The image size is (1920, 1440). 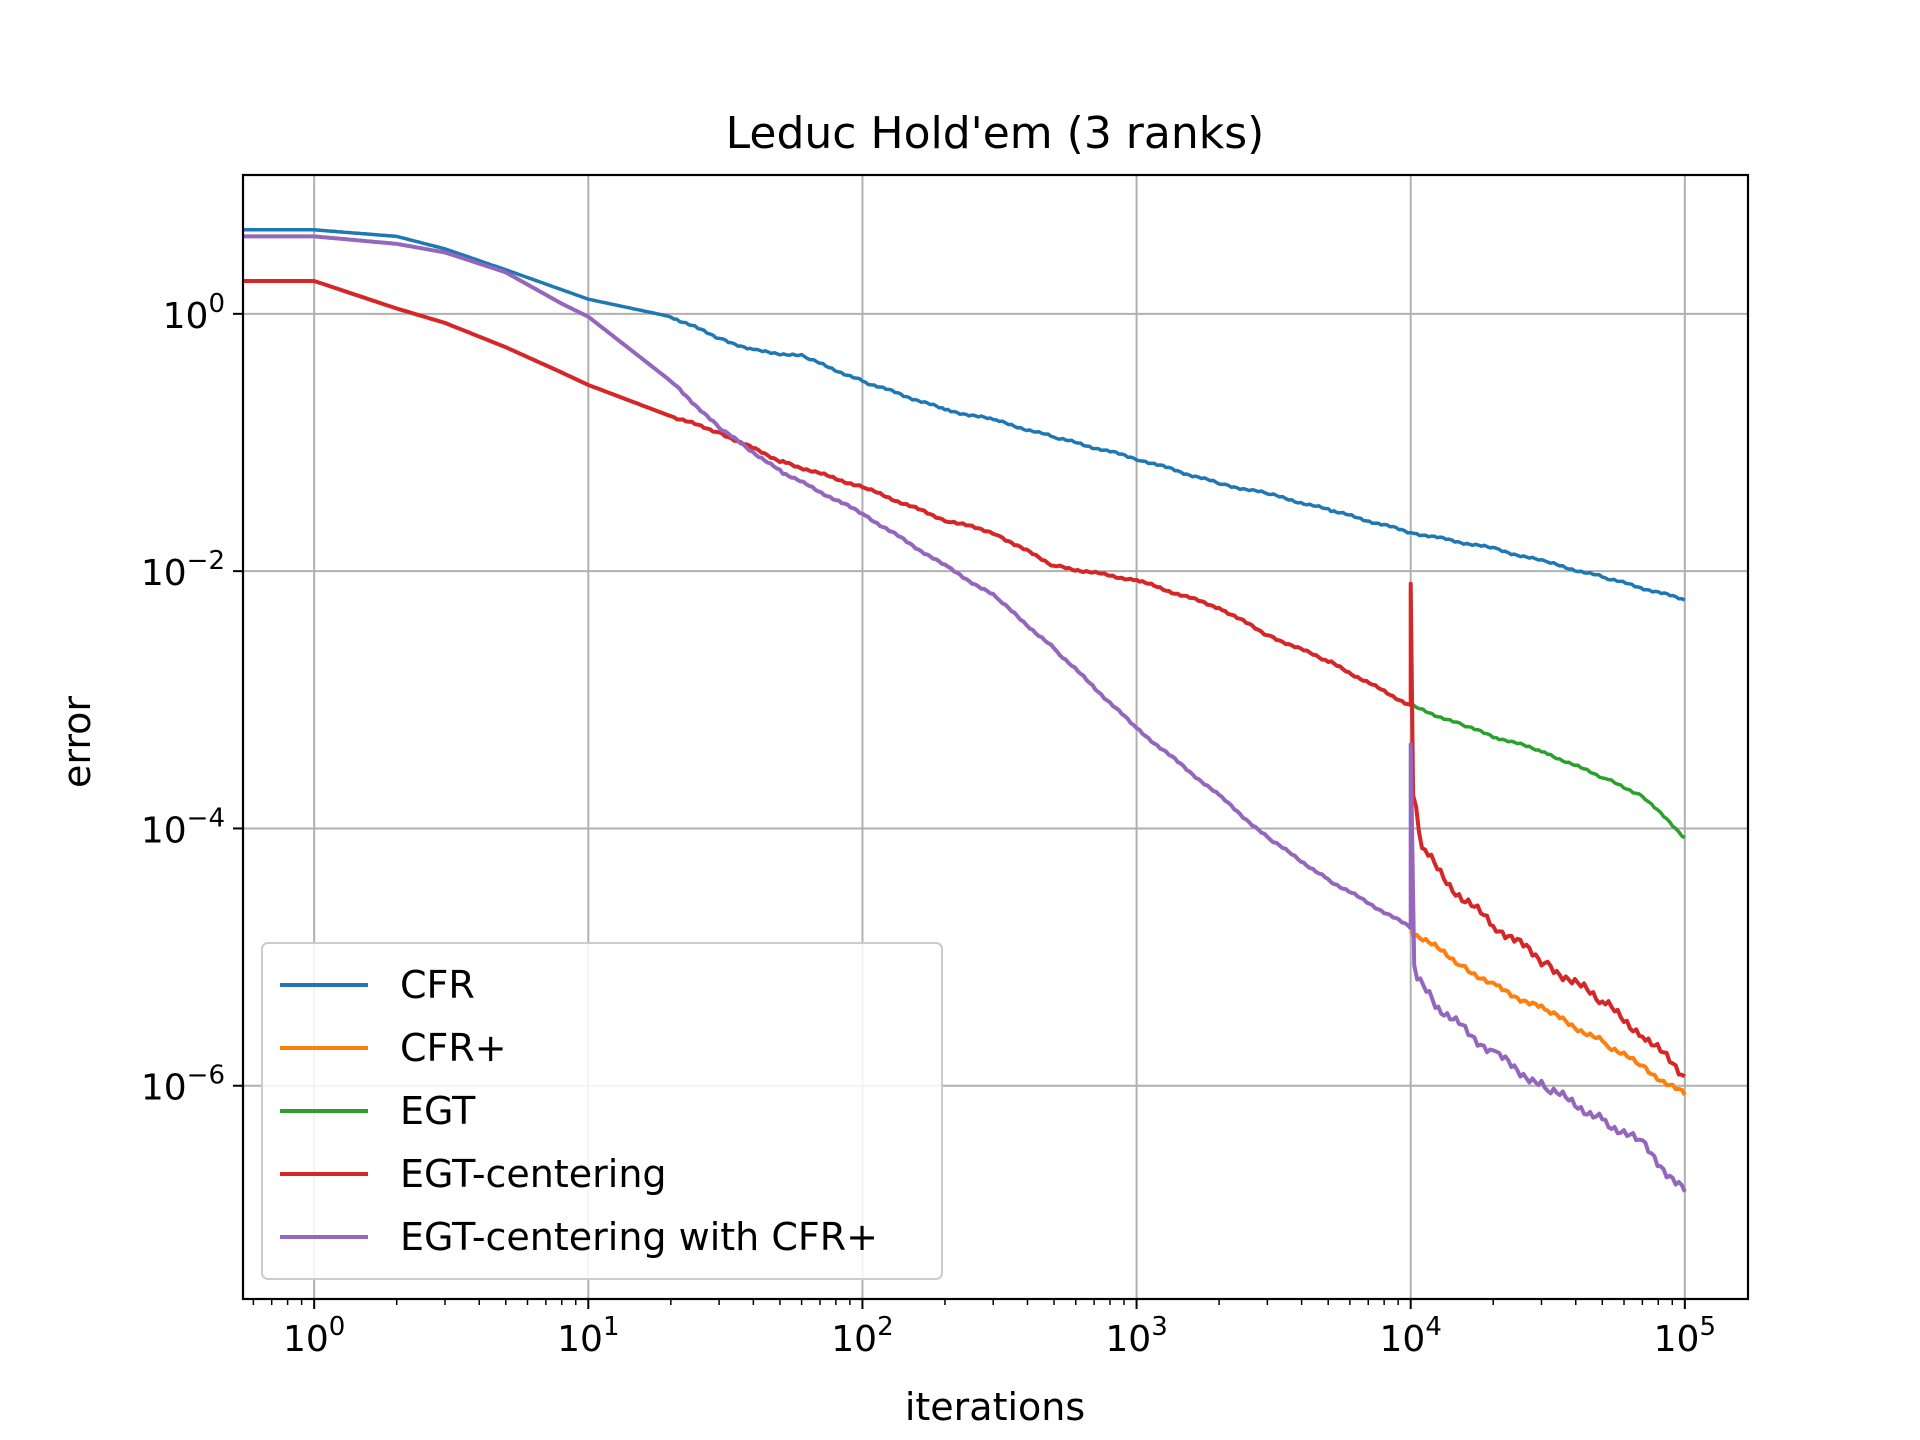 I want to click on legend-label: EGT, so click(x=438, y=1111).